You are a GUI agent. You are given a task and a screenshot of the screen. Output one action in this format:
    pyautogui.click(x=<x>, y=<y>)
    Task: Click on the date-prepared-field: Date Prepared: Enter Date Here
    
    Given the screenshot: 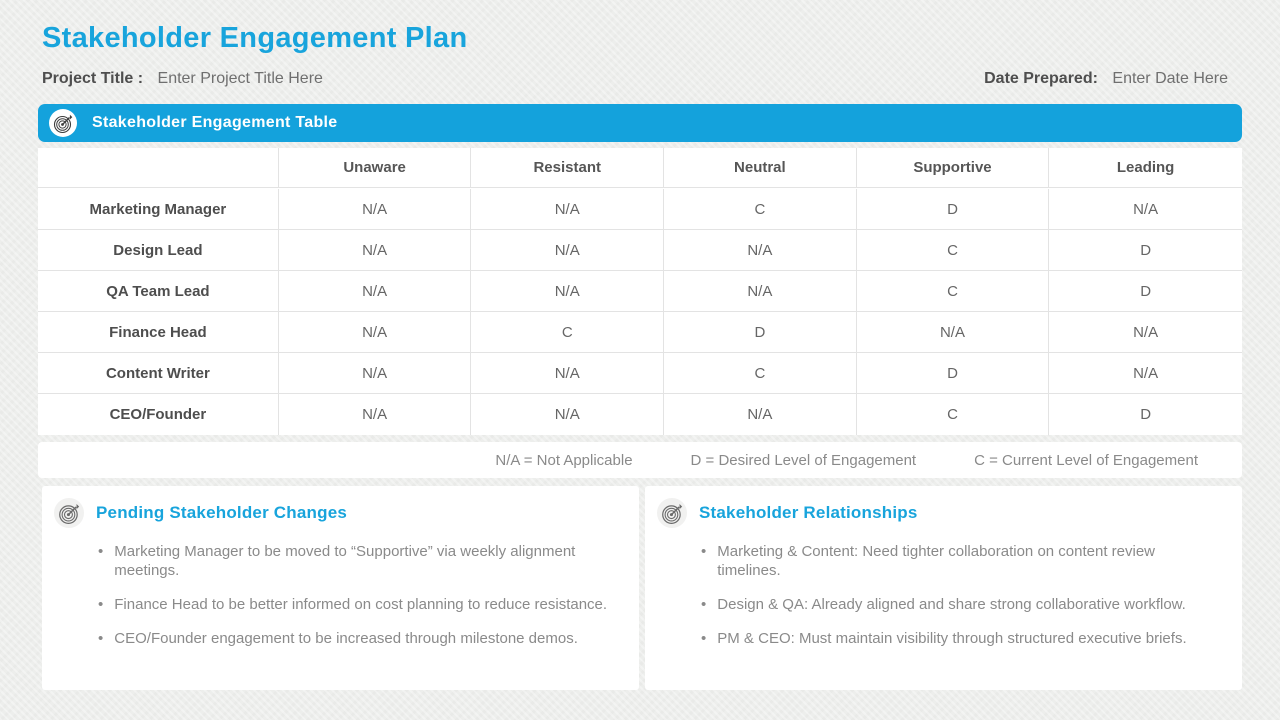 What is the action you would take?
    pyautogui.click(x=1106, y=79)
    